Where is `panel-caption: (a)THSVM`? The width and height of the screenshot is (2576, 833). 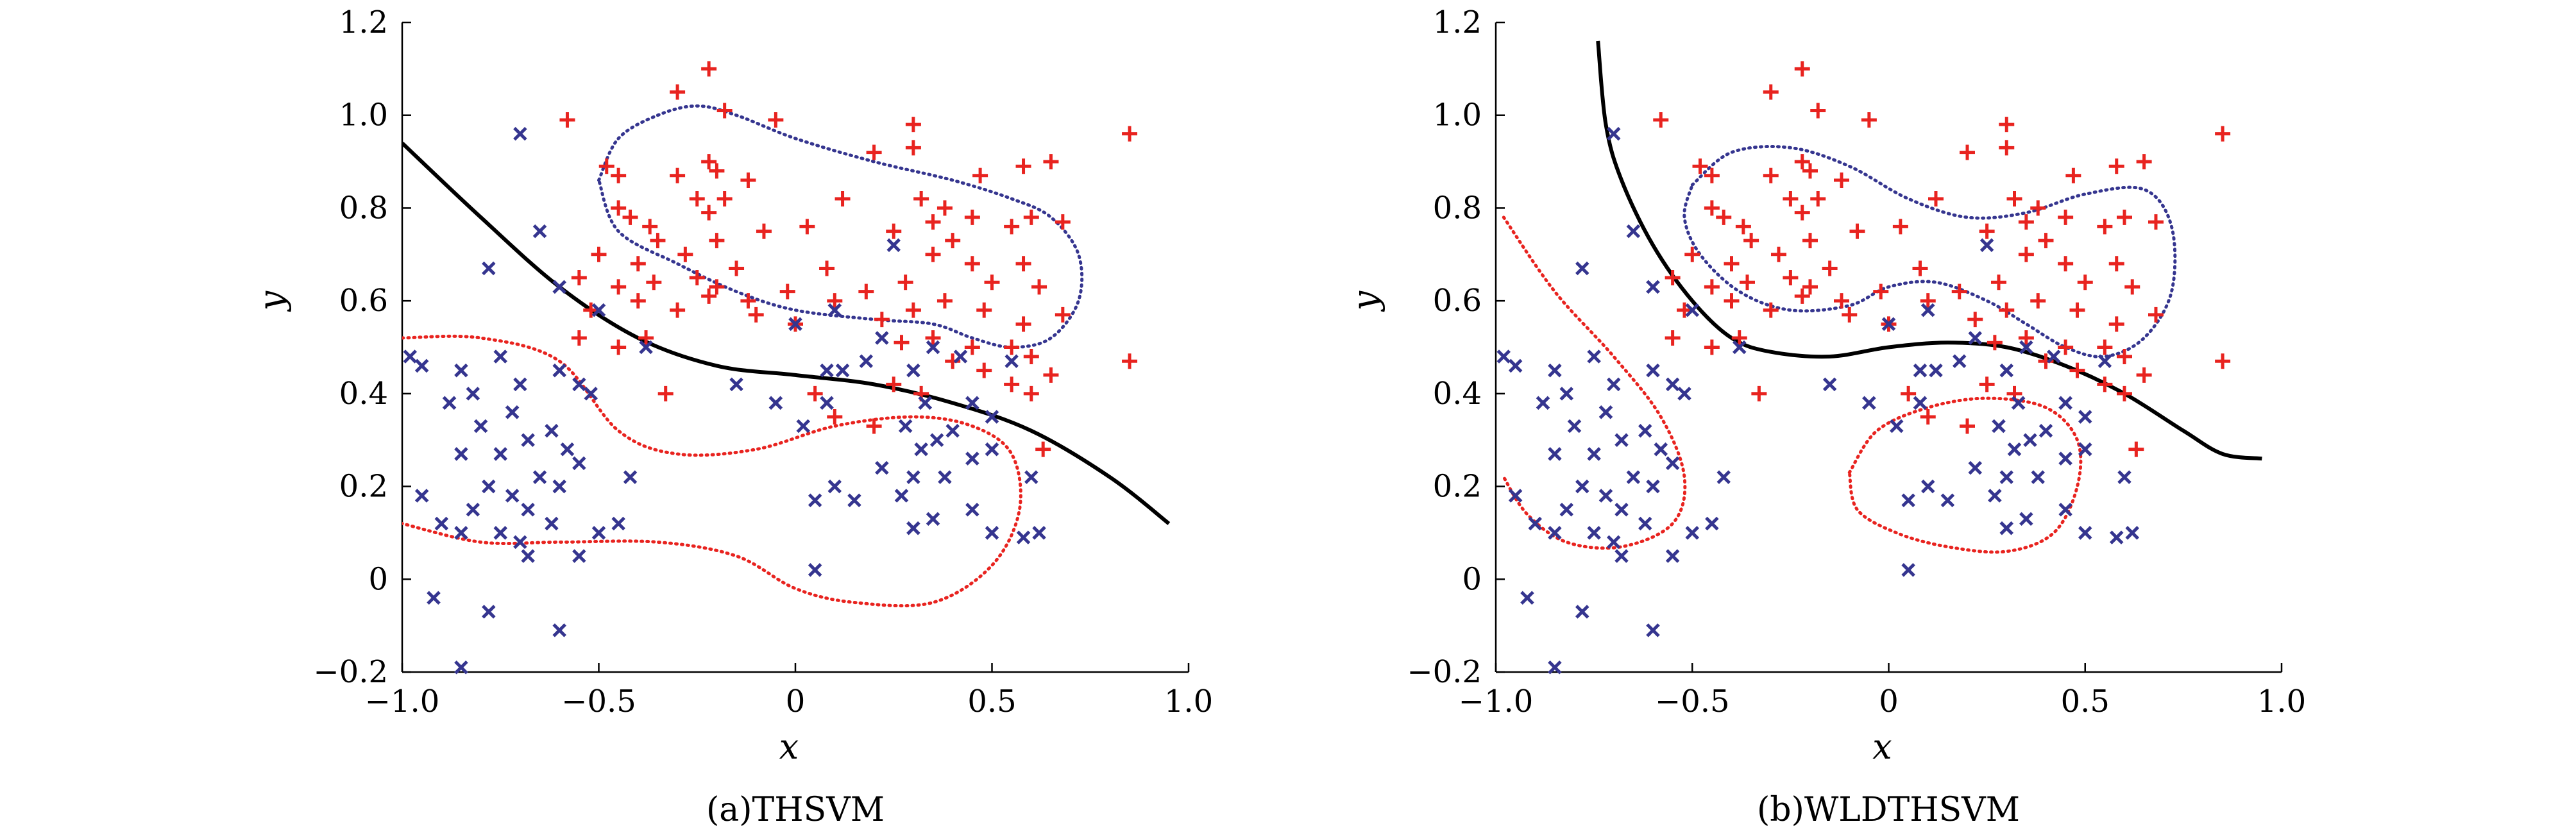
panel-caption: (a)THSVM is located at coordinates (795, 810).